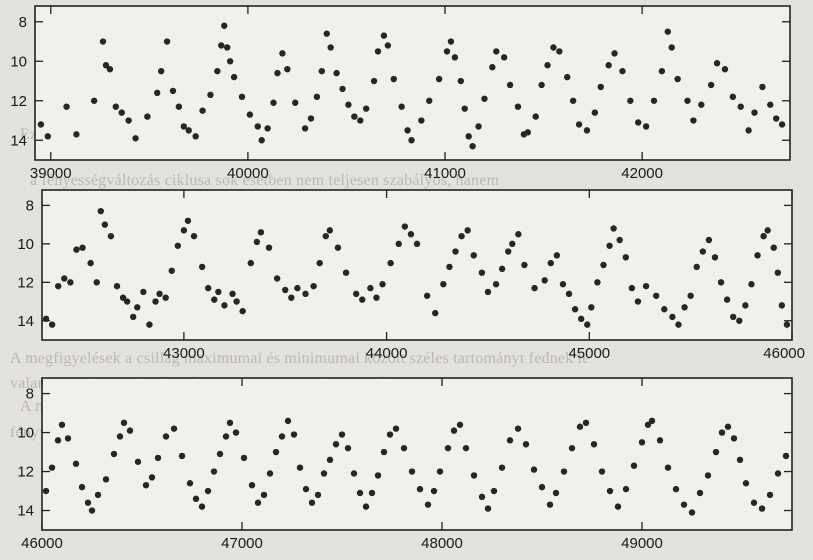 The image size is (813, 560). Describe the element at coordinates (642, 173) in the screenshot. I see `x-tick-label: 42000` at that location.